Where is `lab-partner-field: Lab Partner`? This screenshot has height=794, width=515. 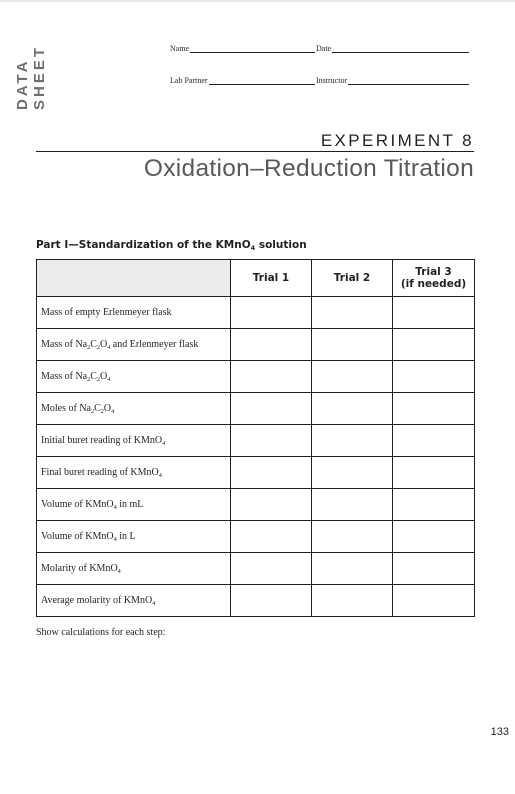
lab-partner-field: Lab Partner is located at coordinates (242, 80).